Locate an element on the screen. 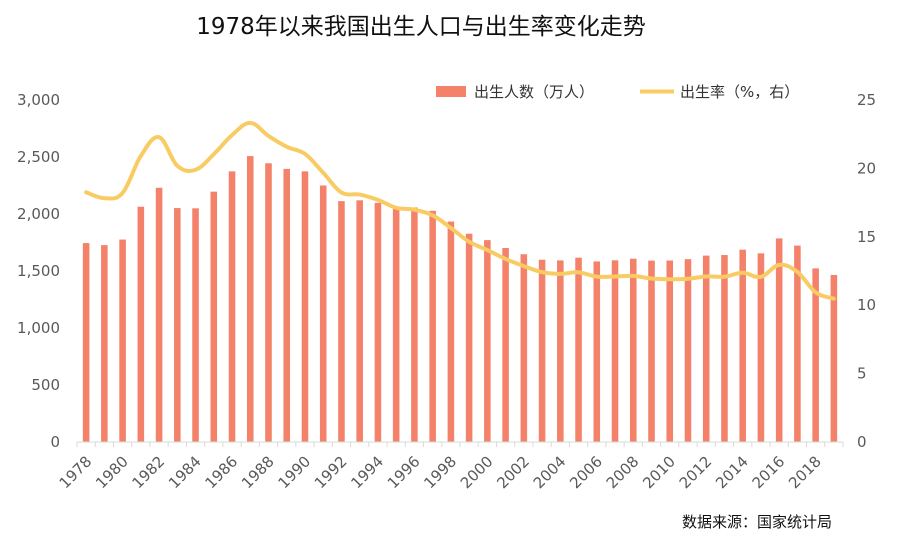 This screenshot has height=548, width=910. bar-births-2000 is located at coordinates (487, 341).